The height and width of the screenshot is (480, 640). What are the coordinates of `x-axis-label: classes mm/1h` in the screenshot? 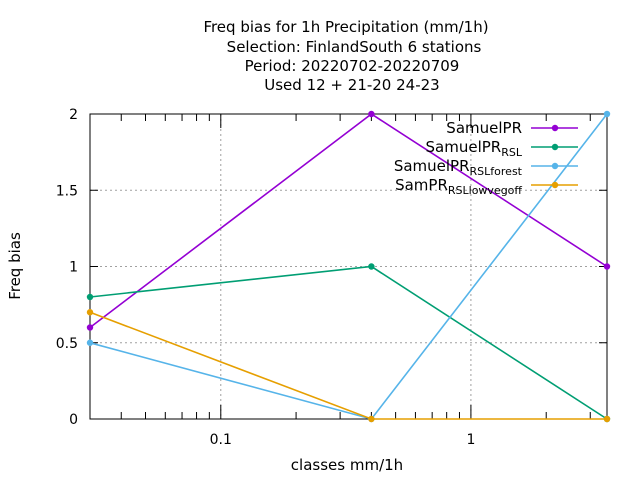 It's located at (347, 465).